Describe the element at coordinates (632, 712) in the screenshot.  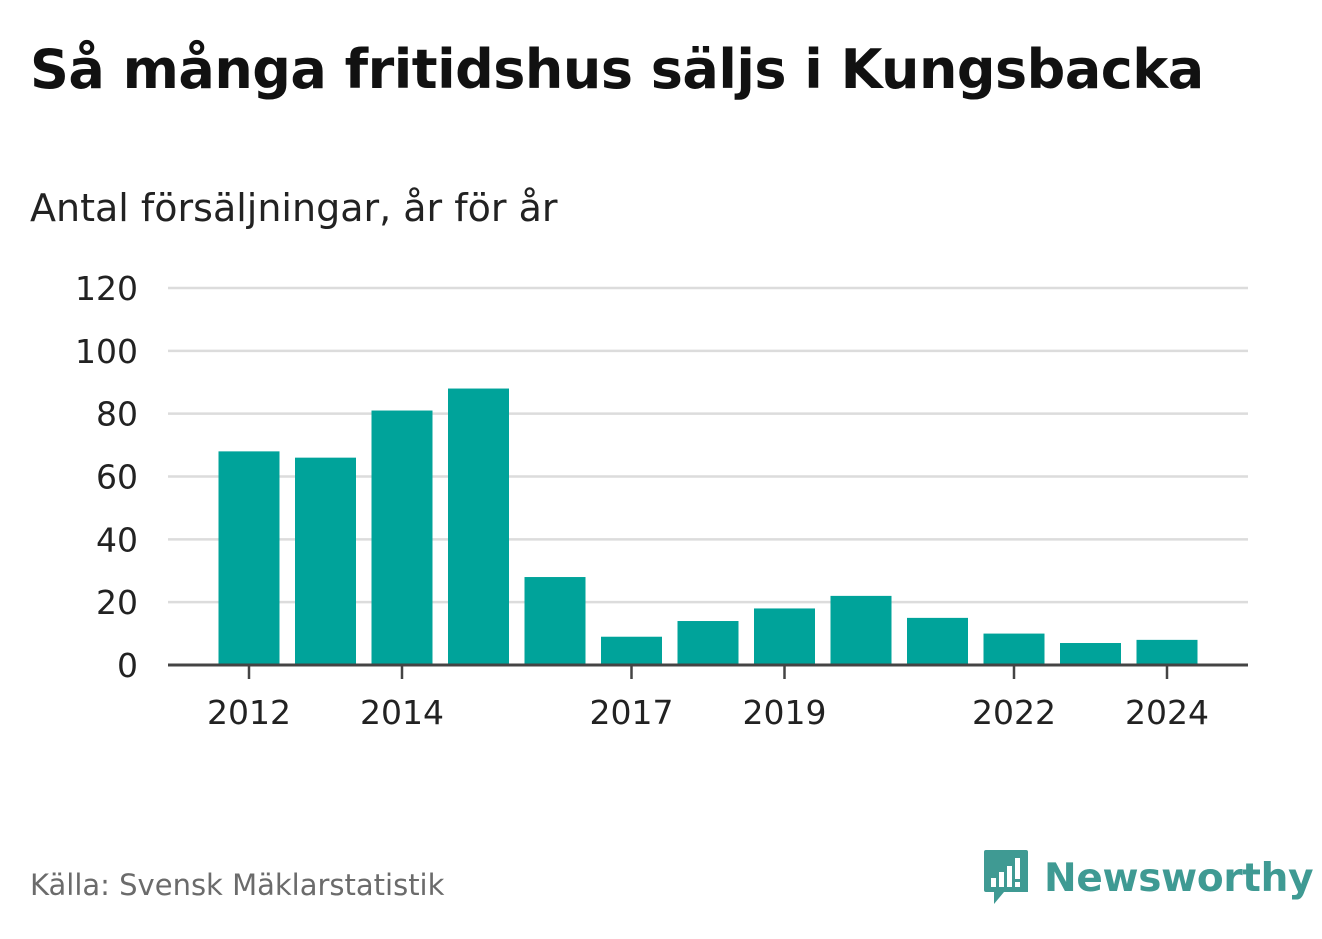
I see `x-tick-label: 2017` at that location.